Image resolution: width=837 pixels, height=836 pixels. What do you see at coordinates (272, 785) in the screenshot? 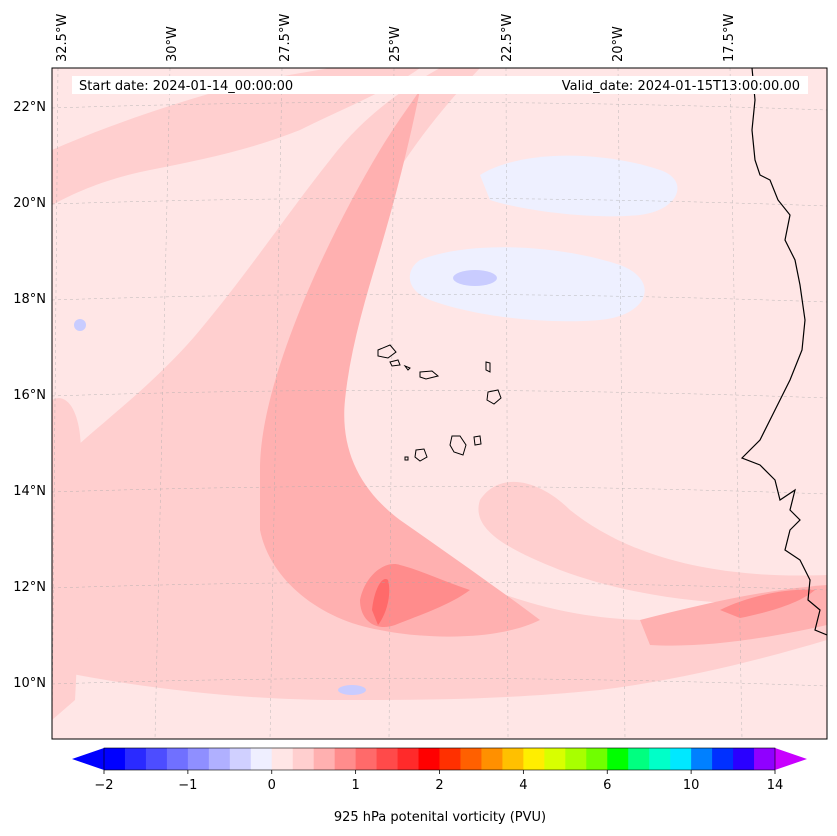
I see `colorbar-tick-label: 0` at bounding box center [272, 785].